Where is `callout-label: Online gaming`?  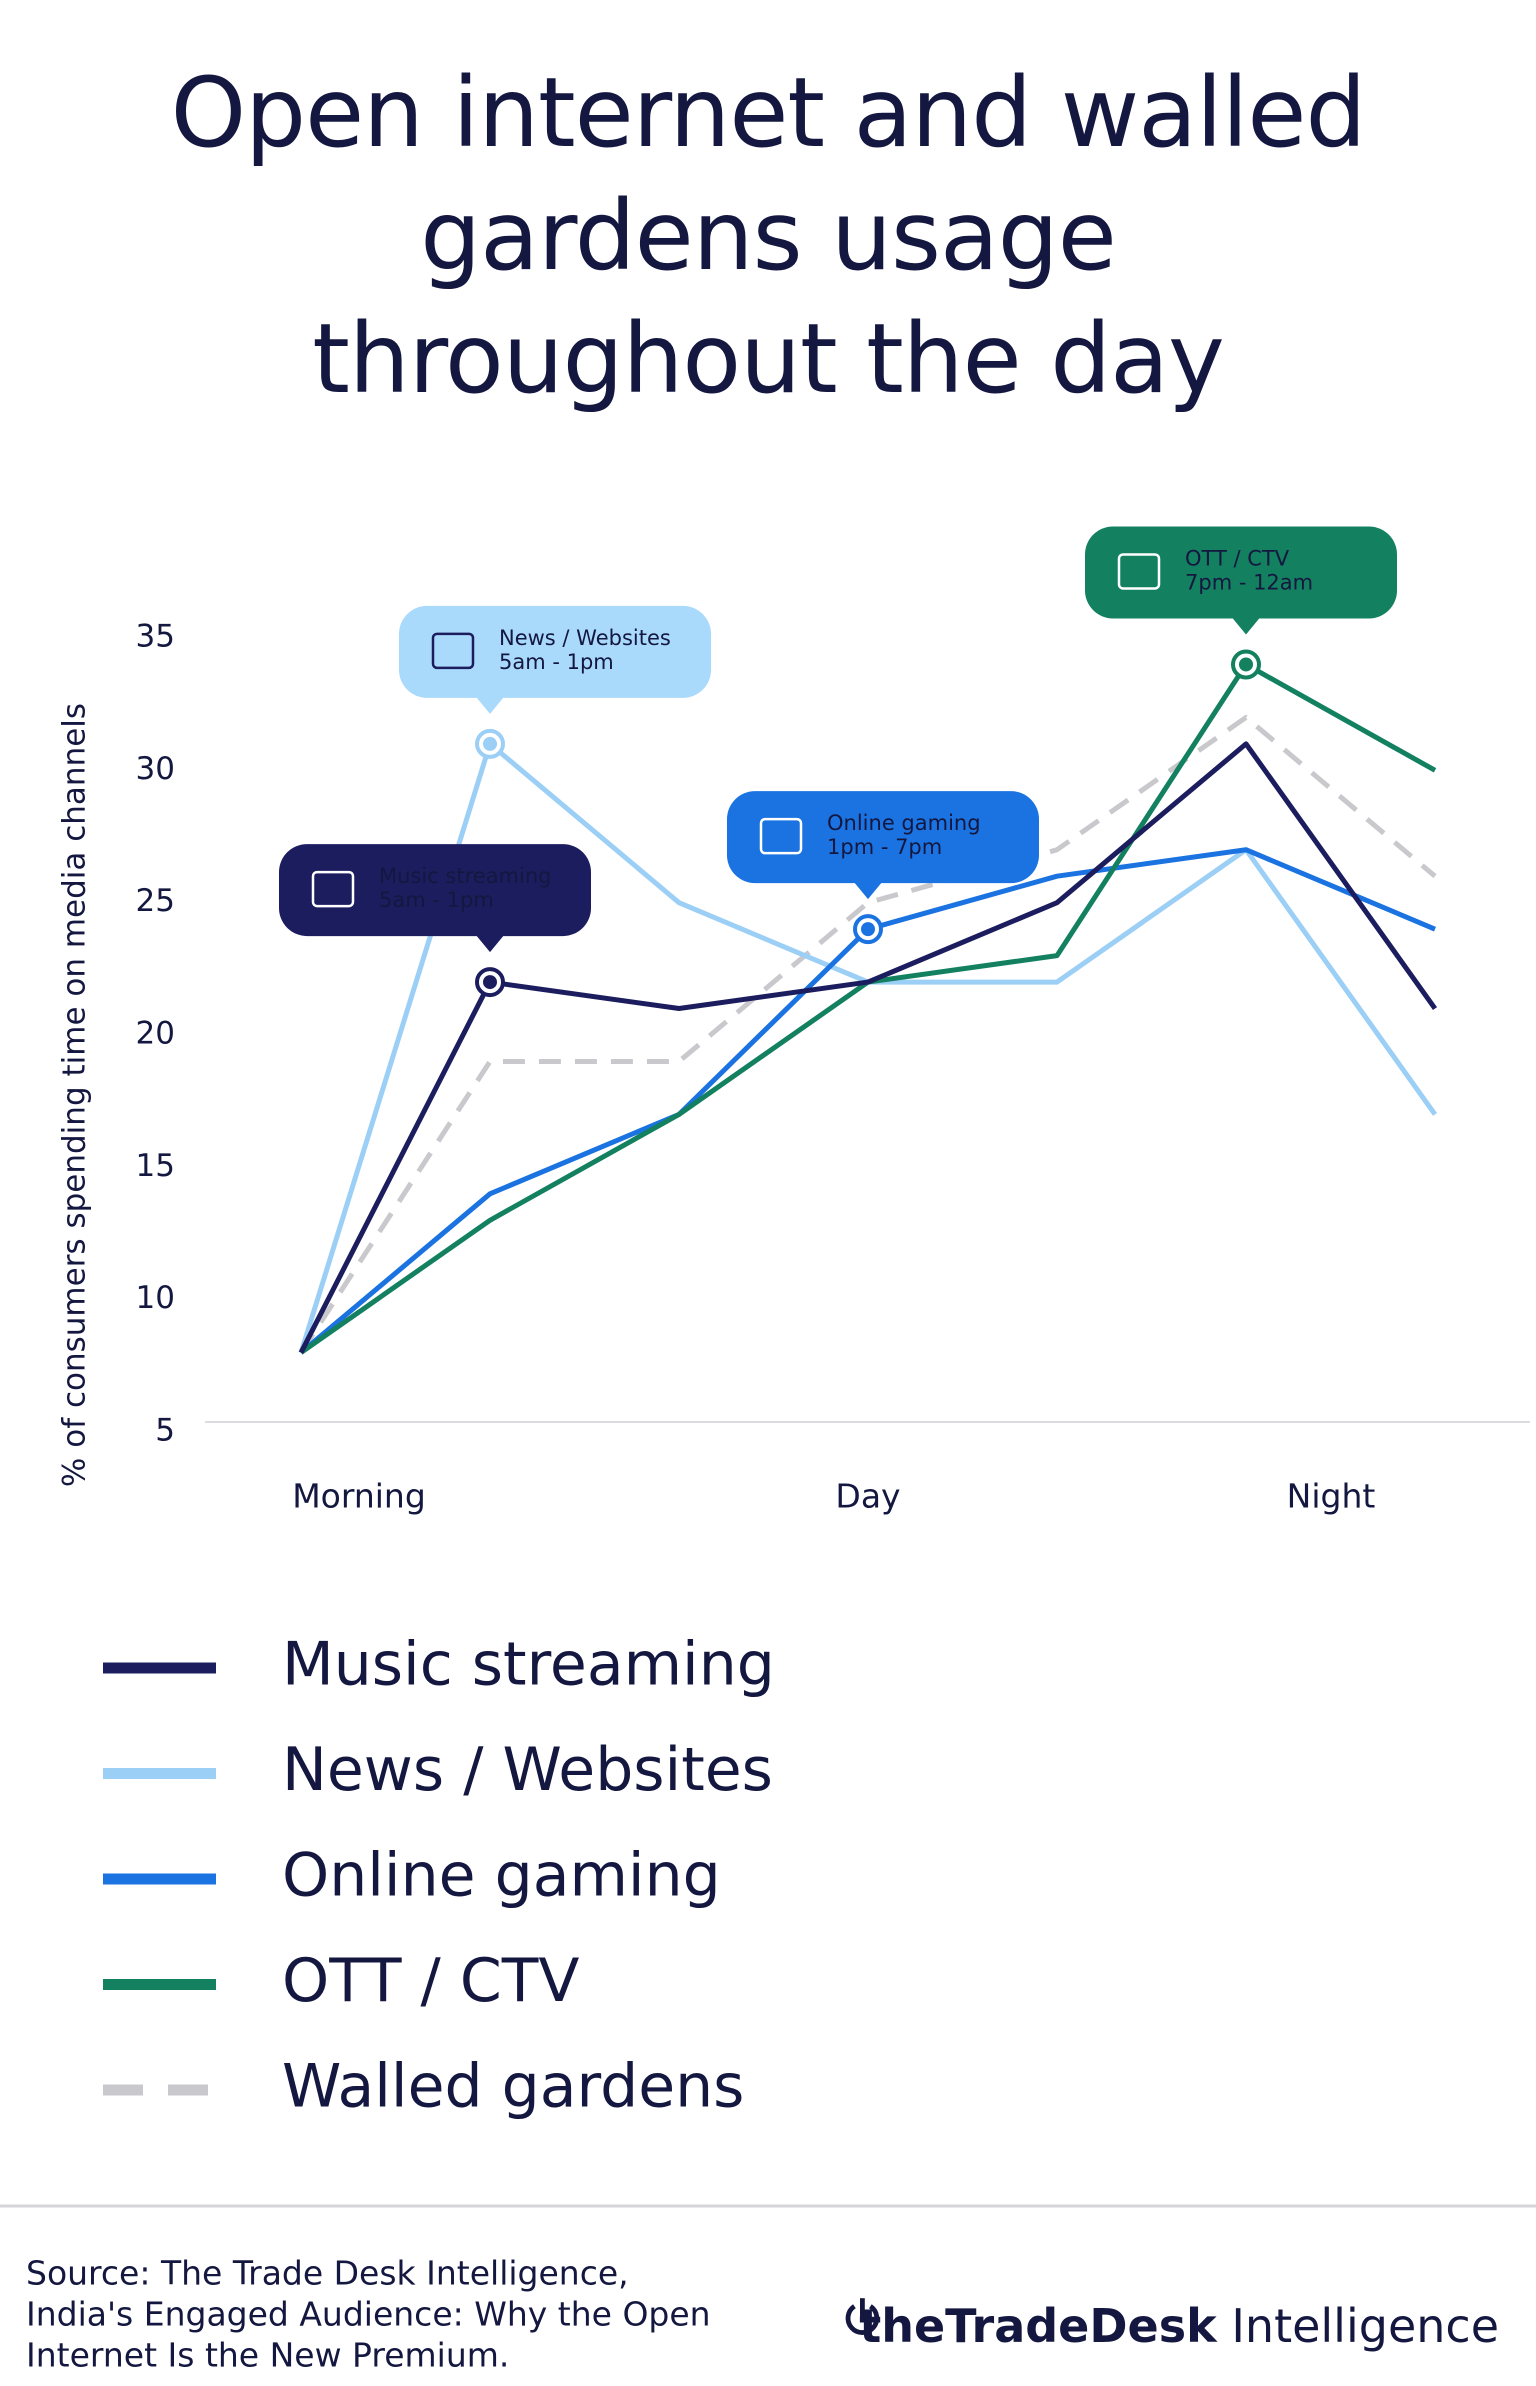
callout-label: Online gaming is located at coordinates (904, 823).